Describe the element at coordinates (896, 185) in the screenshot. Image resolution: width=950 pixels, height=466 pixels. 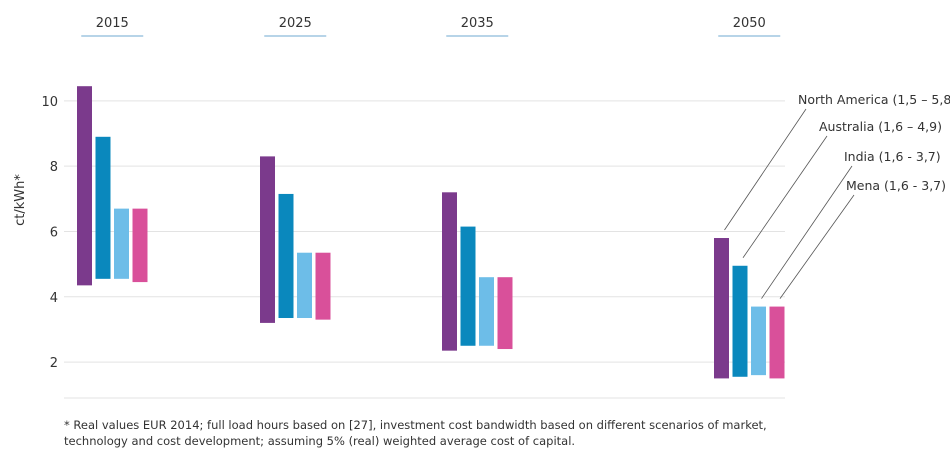
I see `annotation-mena: Mena (1,6 - 3,7)` at that location.